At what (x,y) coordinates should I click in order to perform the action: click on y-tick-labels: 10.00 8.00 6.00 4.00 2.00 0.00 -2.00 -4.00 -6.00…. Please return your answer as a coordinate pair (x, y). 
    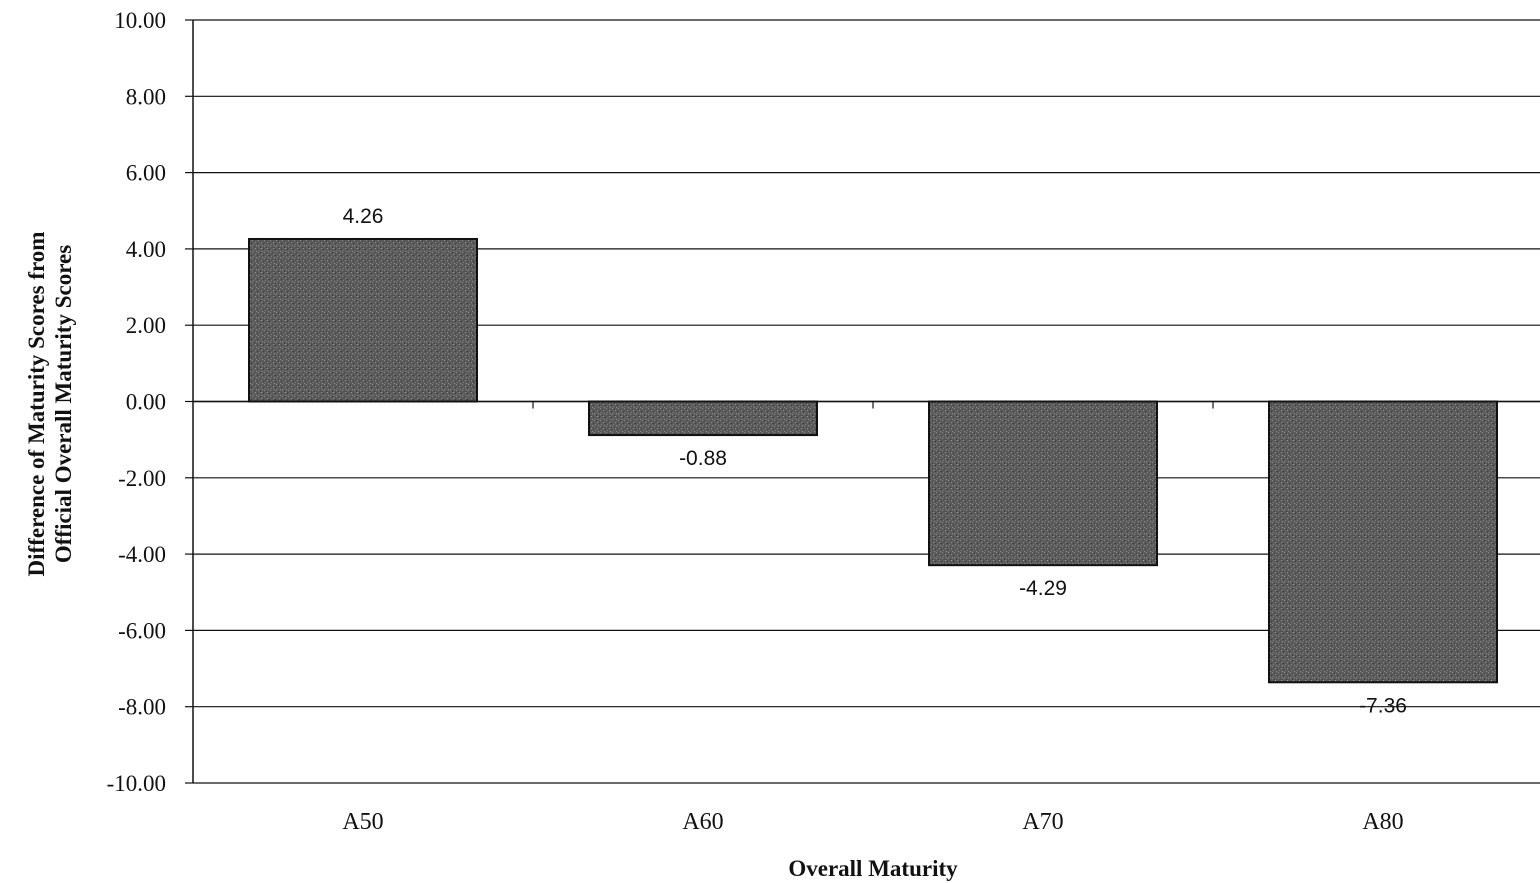
    Looking at the image, I should click on (136, 402).